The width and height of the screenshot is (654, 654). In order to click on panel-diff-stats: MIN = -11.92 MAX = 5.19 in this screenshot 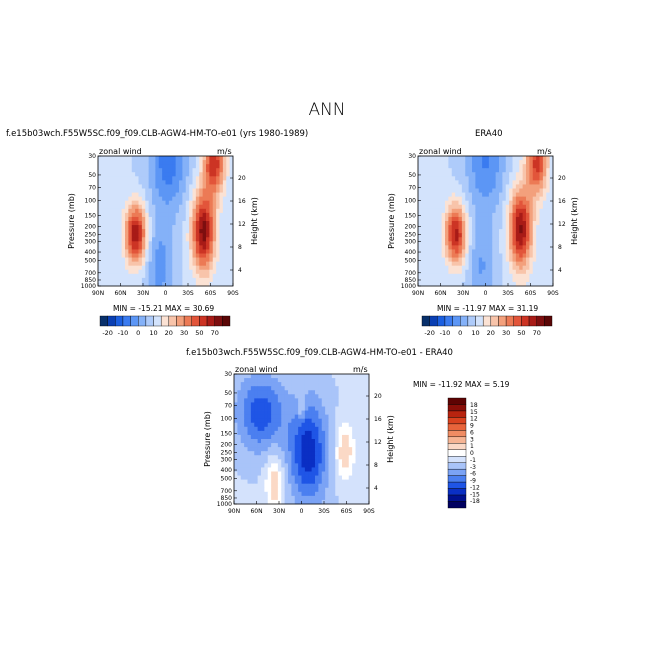, I will do `click(461, 384)`.